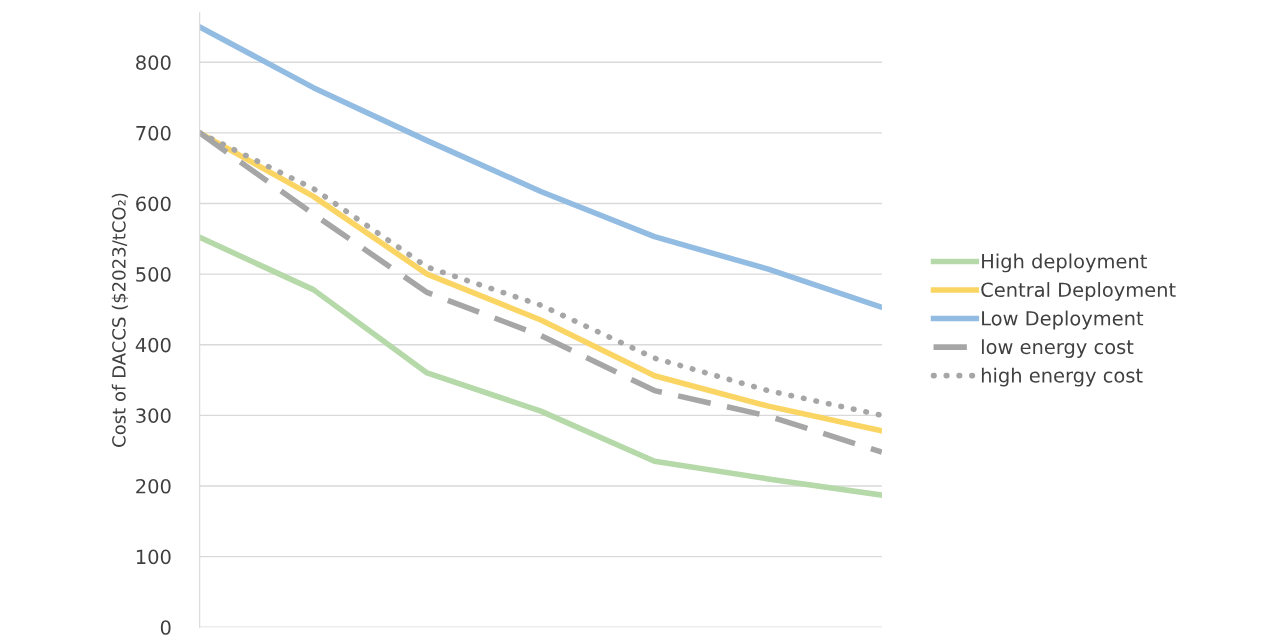 The height and width of the screenshot is (640, 1280). I want to click on y-tick-label: 500, so click(153, 274).